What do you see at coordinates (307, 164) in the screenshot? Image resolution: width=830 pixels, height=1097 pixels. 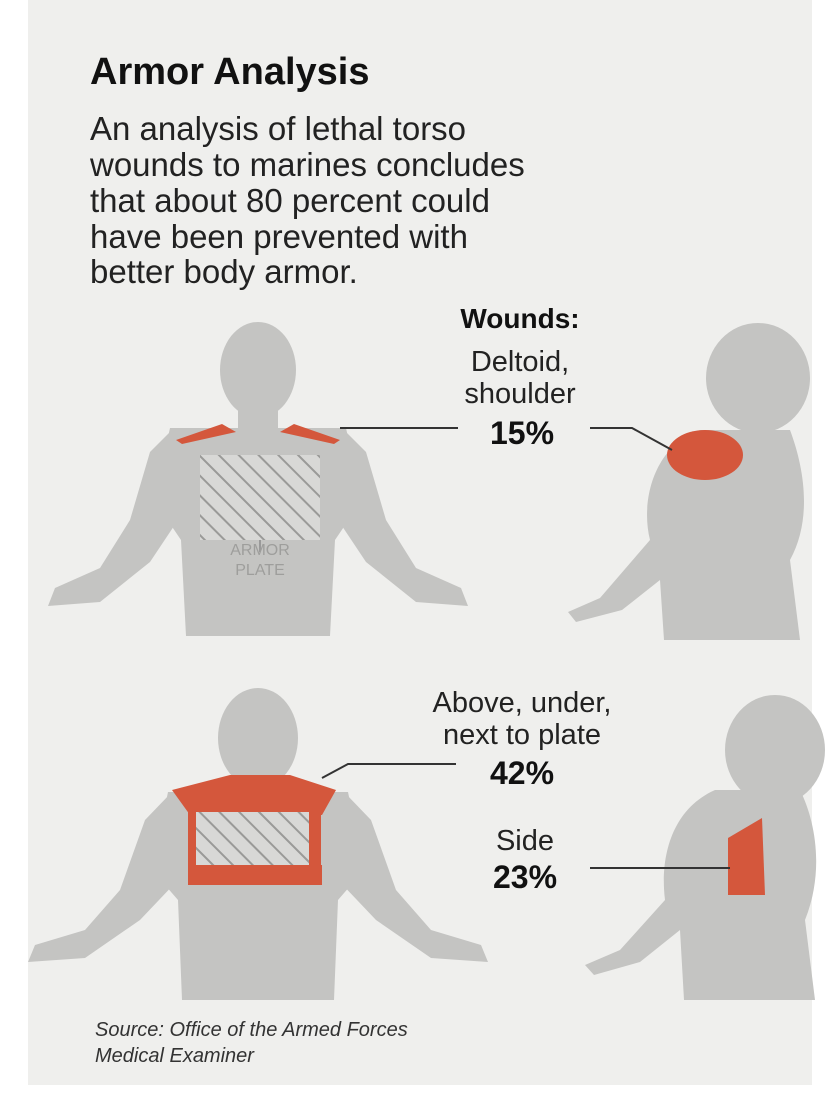 I see `description-line: wounds to marines concludes` at bounding box center [307, 164].